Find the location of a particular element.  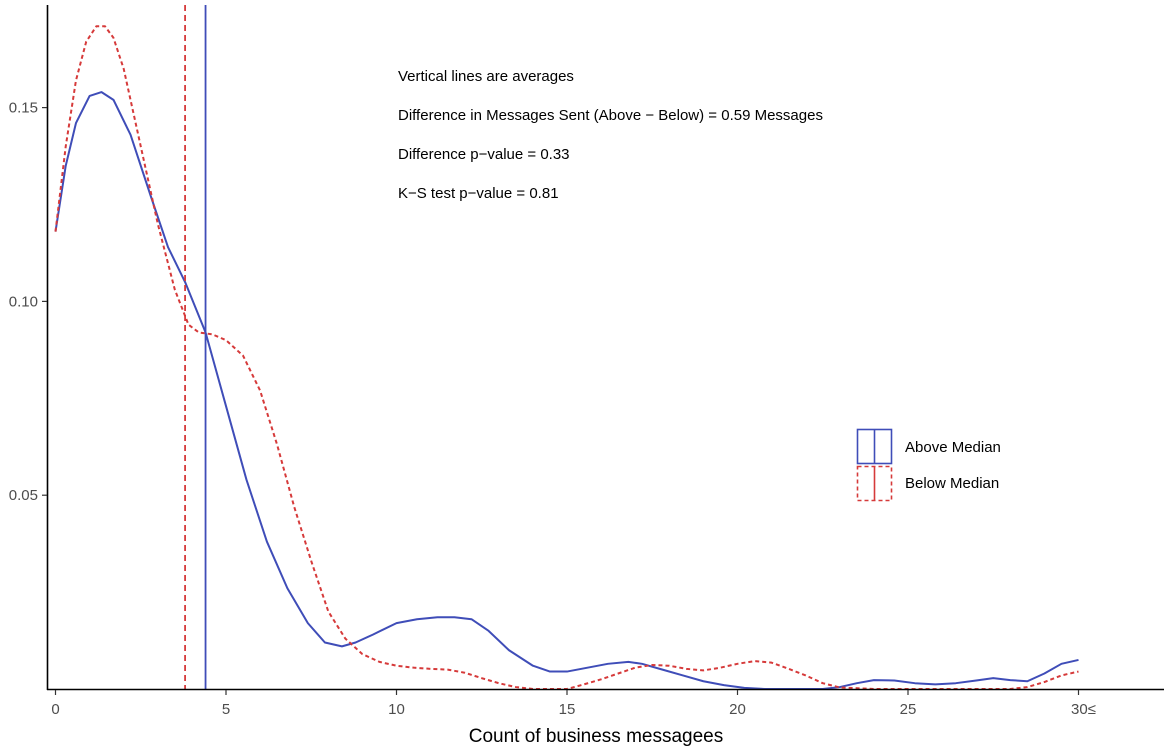

legend-item-below-median: Below Median is located at coordinates (927, 483).